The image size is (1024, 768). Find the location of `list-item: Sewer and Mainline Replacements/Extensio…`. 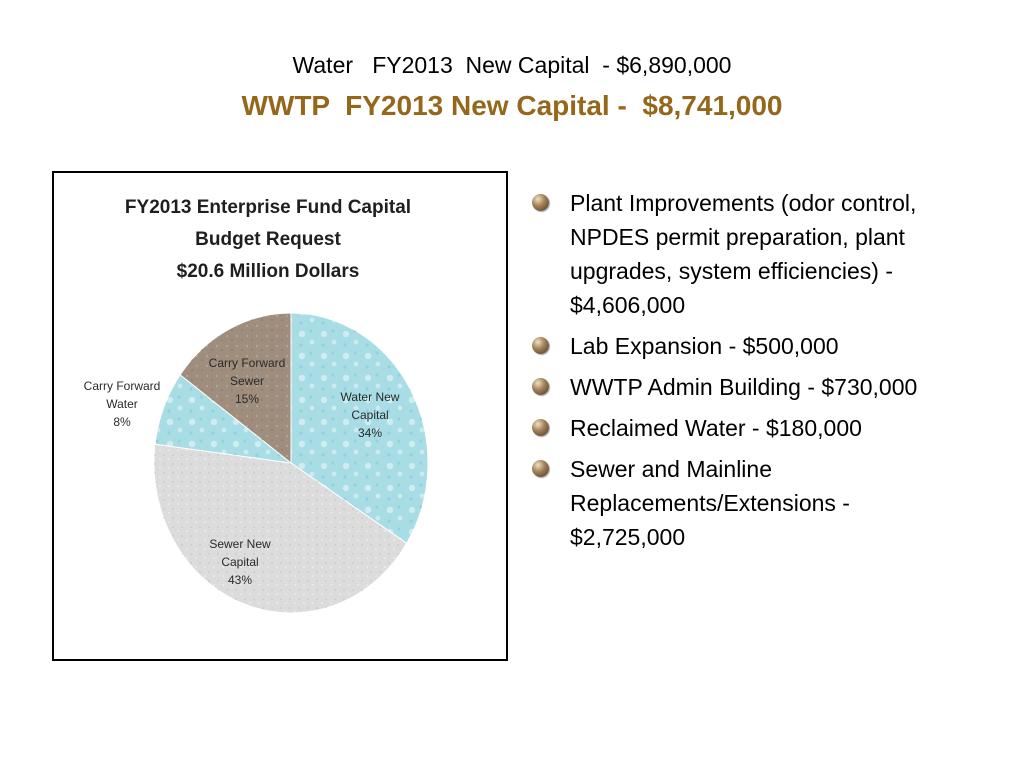

list-item: Sewer and Mainline Replacements/Extensio… is located at coordinates (740, 503).